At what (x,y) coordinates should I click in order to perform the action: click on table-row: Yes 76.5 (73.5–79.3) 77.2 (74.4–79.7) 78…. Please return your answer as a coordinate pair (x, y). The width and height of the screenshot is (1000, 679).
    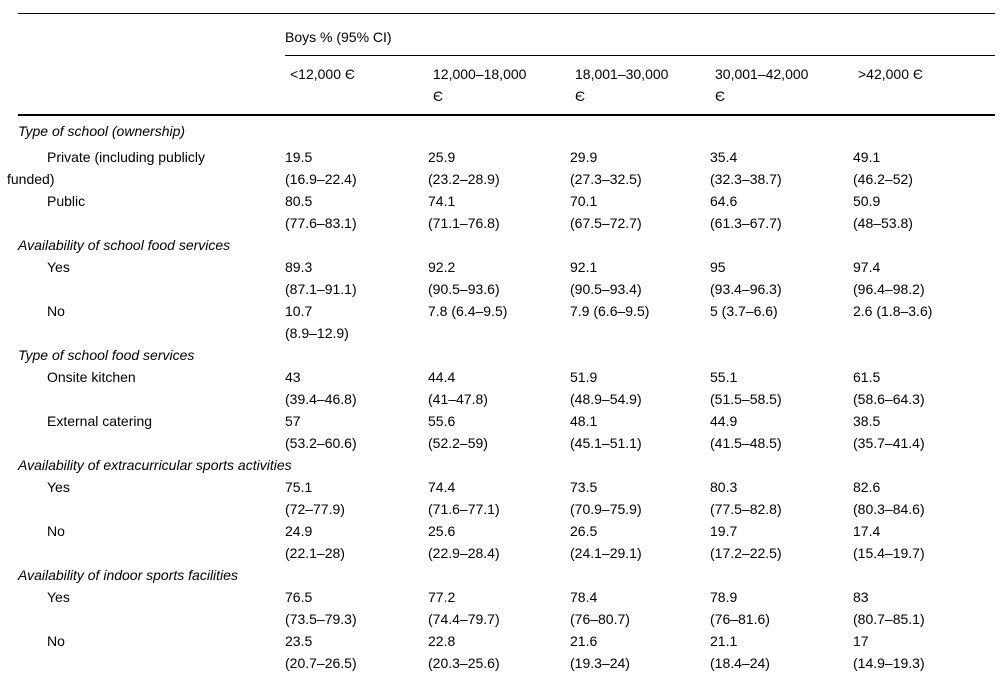
    Looking at the image, I should click on (506, 608).